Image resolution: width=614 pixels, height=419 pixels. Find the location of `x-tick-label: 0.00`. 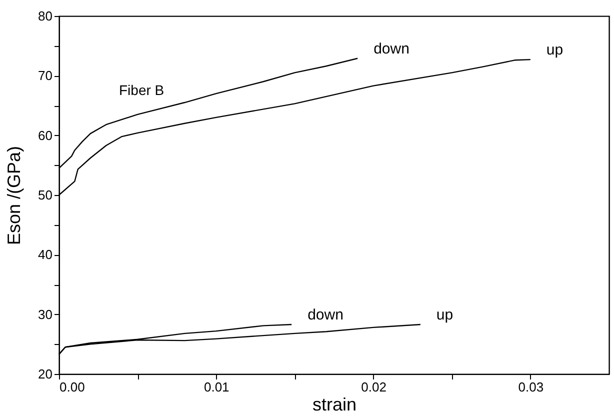

x-tick-label: 0.00 is located at coordinates (72, 387).